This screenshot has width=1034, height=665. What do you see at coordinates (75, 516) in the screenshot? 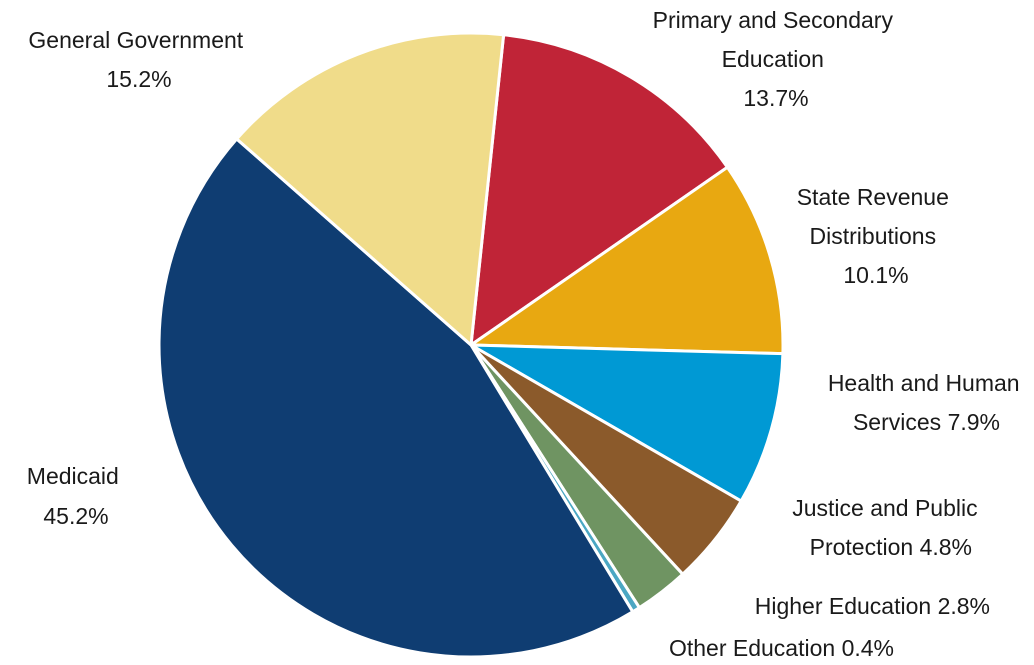
I see `label-pct: 45.2%` at bounding box center [75, 516].